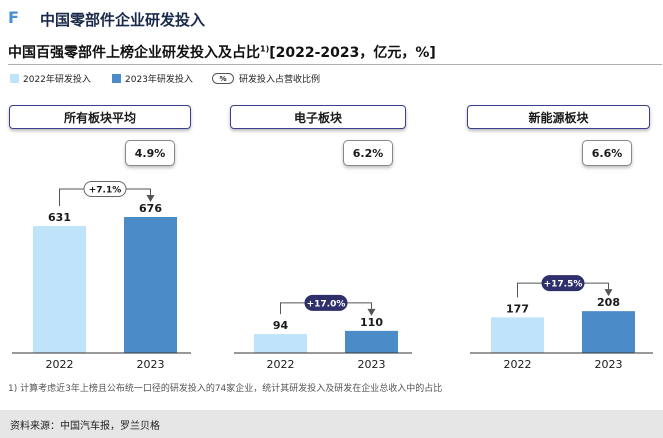 This screenshot has height=438, width=663. Describe the element at coordinates (14, 78) in the screenshot. I see `legend-swatch-2022` at that location.